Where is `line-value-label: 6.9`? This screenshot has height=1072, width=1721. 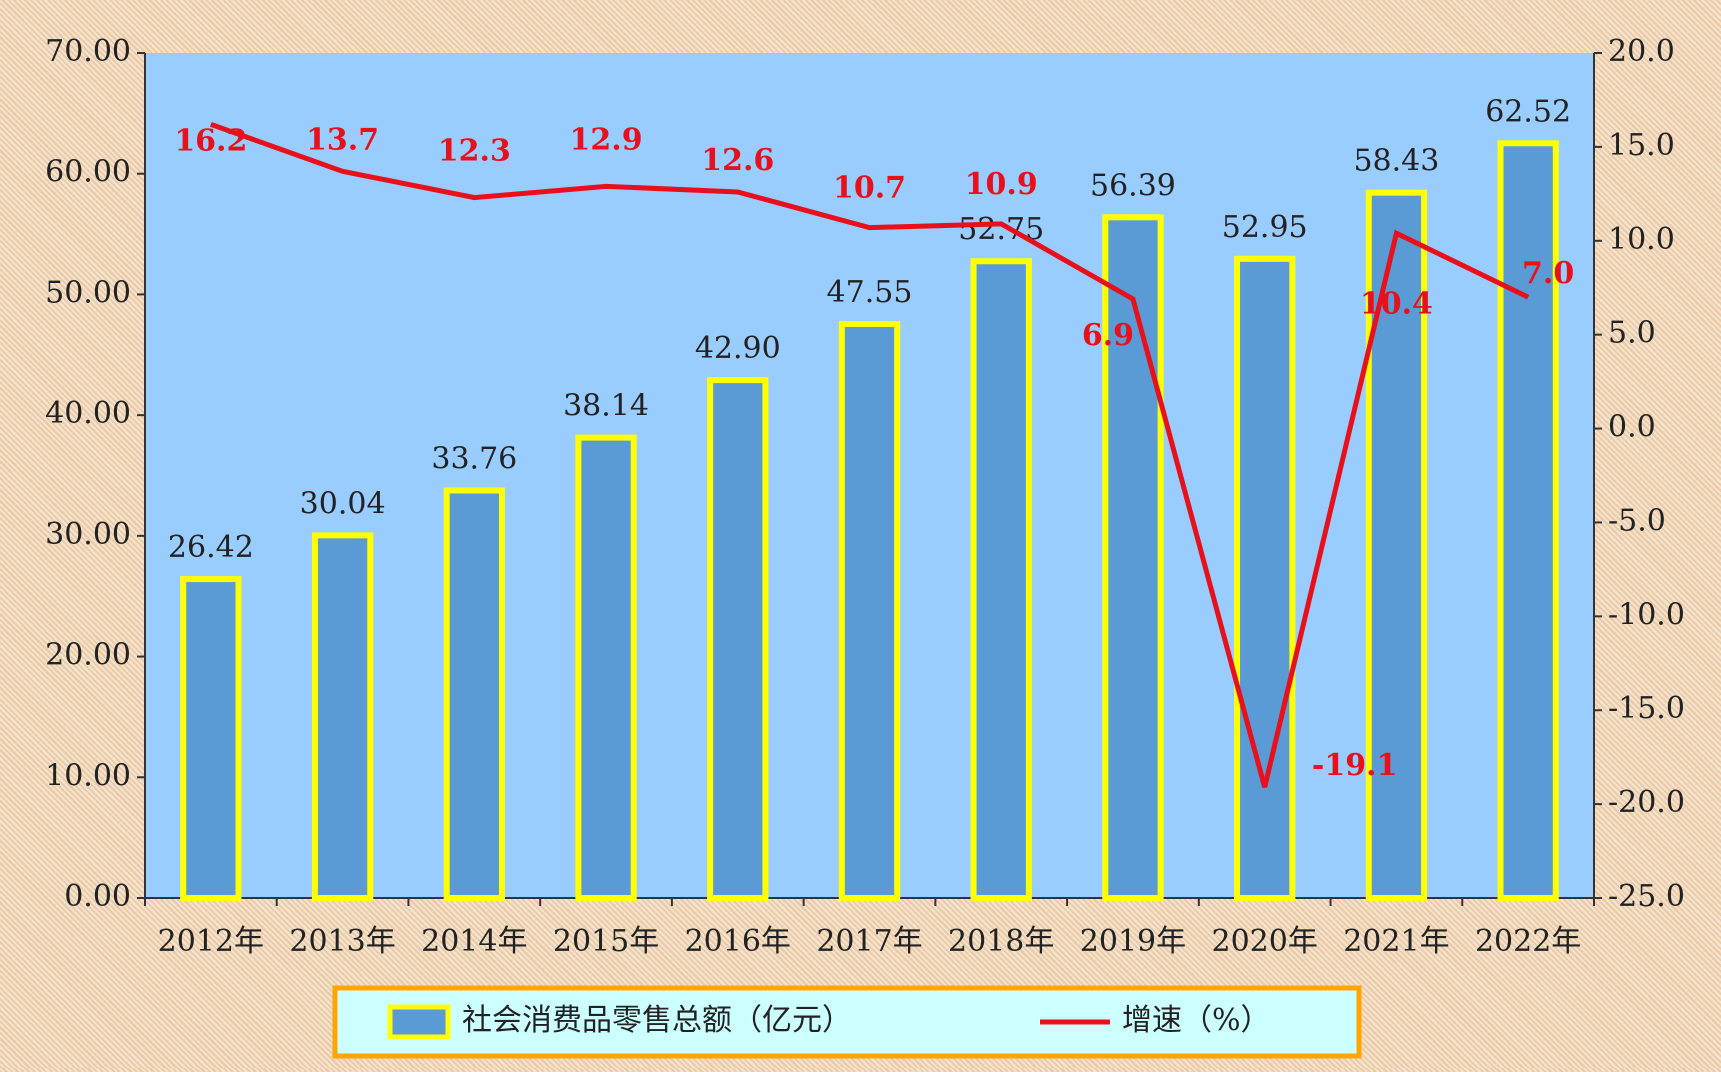 line-value-label: 6.9 is located at coordinates (1108, 335).